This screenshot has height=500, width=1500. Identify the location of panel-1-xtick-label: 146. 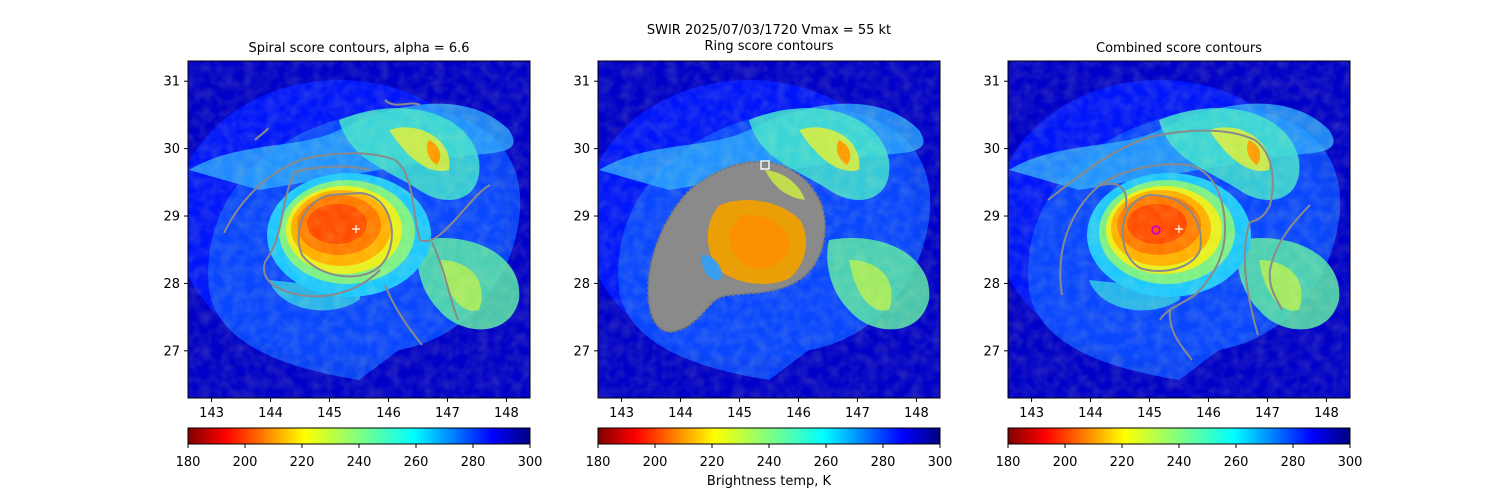
(388, 413).